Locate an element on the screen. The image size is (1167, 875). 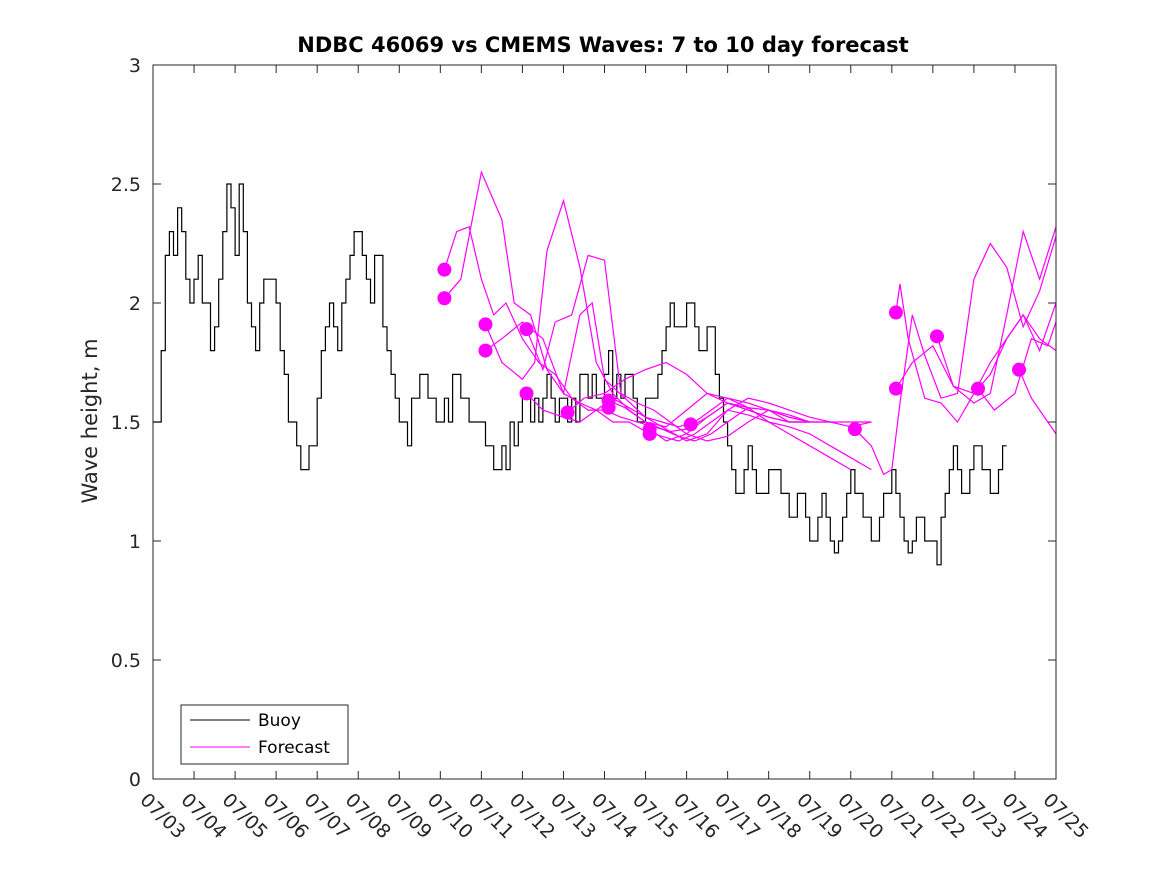
y-tick-label: 0.5 is located at coordinates (126, 661).